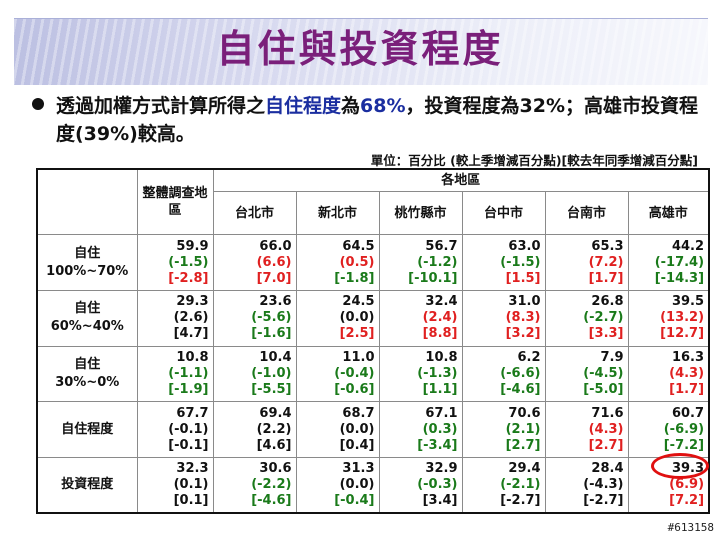 The height and width of the screenshot is (540, 720). What do you see at coordinates (680, 466) in the screenshot?
I see `highlight-circle` at bounding box center [680, 466].